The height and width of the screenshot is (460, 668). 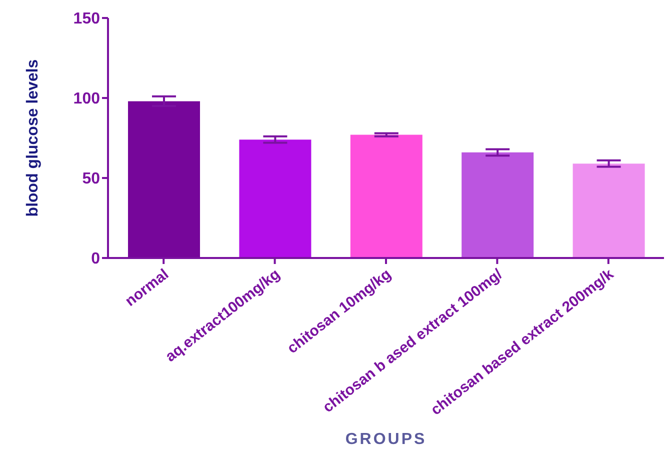 What do you see at coordinates (86, 99) in the screenshot?
I see `y-tick-label: 100` at bounding box center [86, 99].